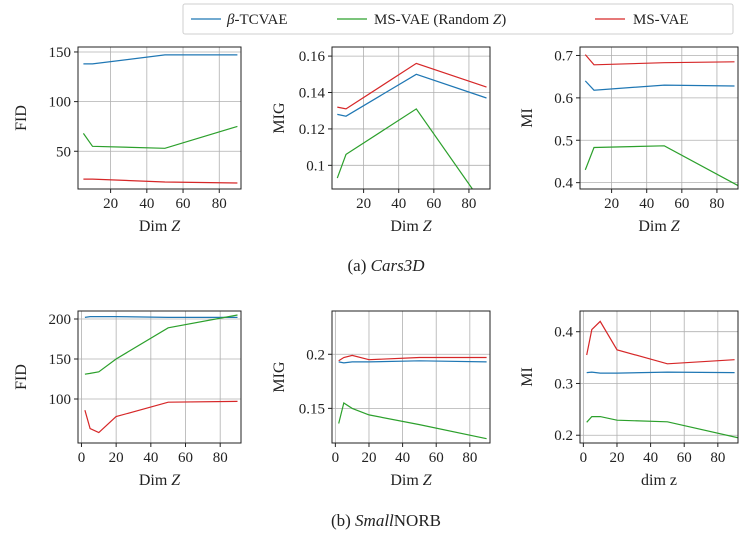 The height and width of the screenshot is (536, 741). What do you see at coordinates (563, 56) in the screenshot?
I see `panel-cars3d-mi-ytick-label: 0.7` at bounding box center [563, 56].